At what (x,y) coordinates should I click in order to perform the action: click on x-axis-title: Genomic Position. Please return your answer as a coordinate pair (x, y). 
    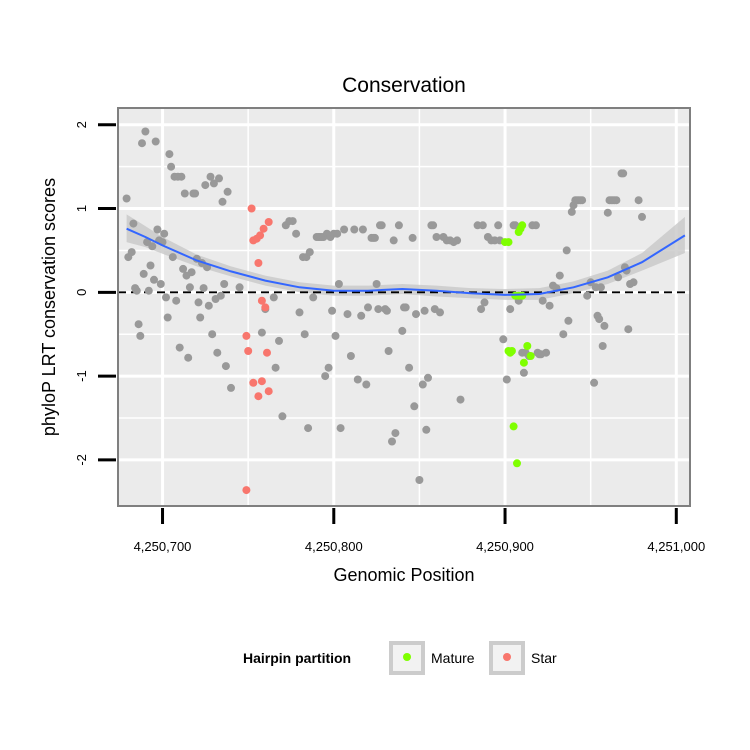
    Looking at the image, I should click on (403, 575).